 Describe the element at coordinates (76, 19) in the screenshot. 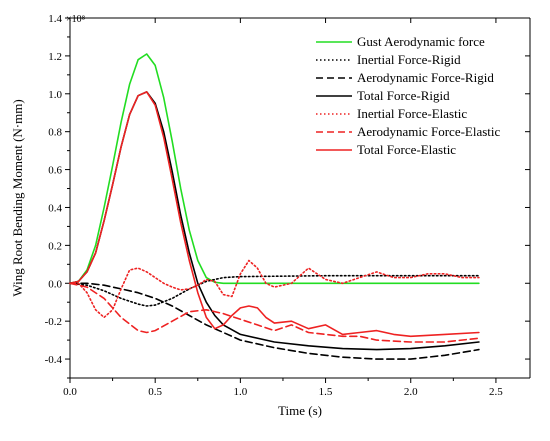

I see `y-multiplier-label: ×10⁸` at that location.